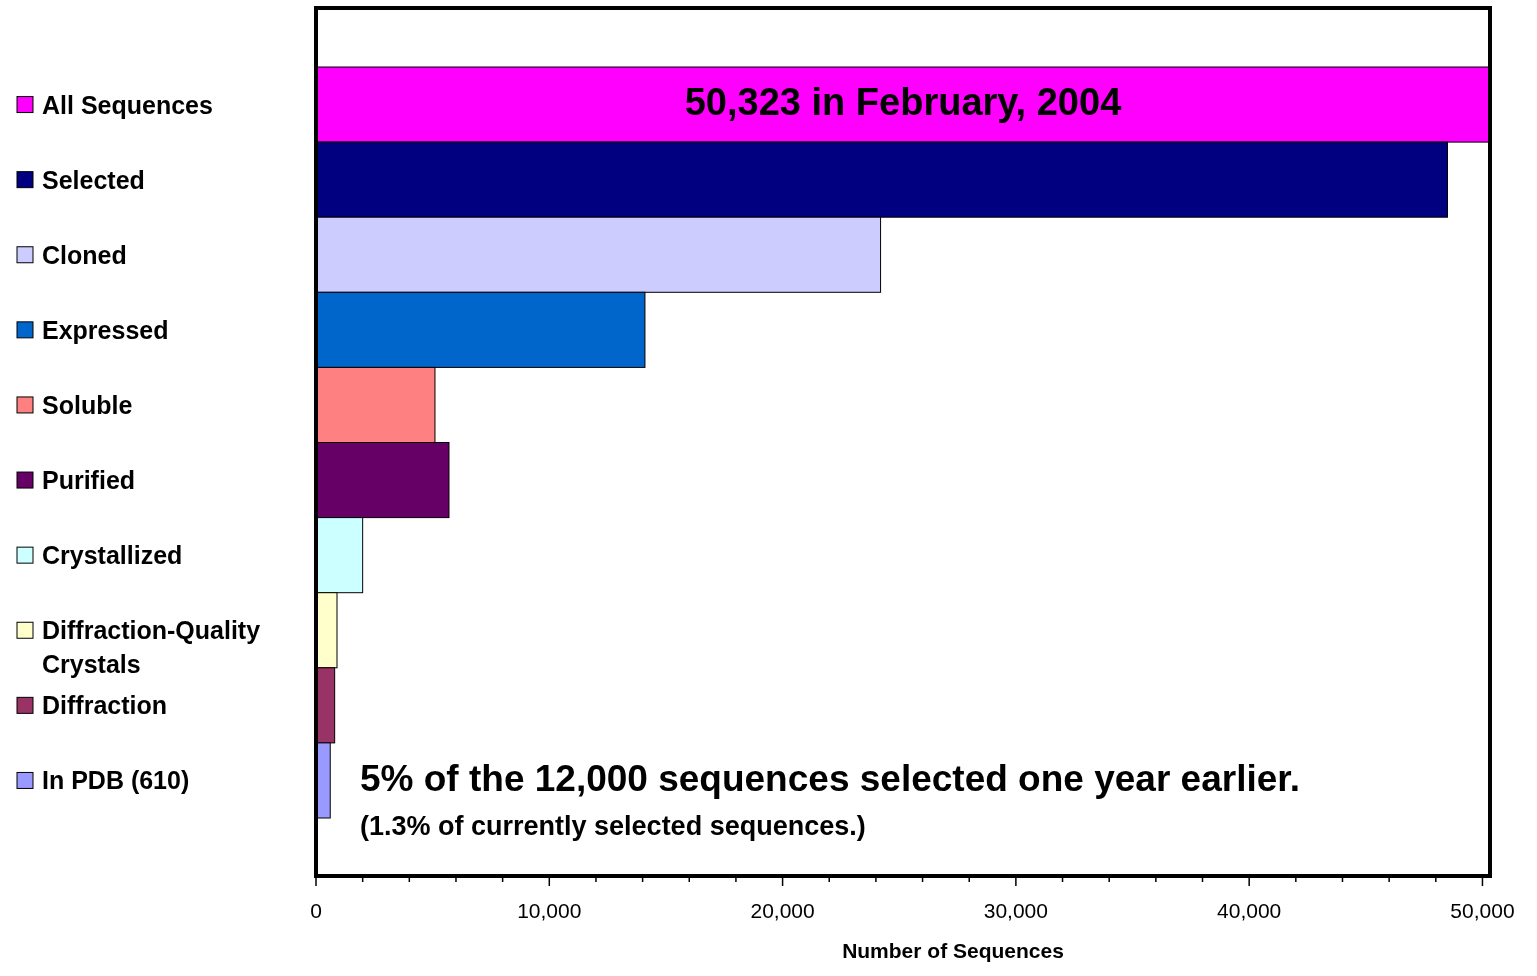  Describe the element at coordinates (316, 910) in the screenshot. I see `x-tick-label: 0` at that location.